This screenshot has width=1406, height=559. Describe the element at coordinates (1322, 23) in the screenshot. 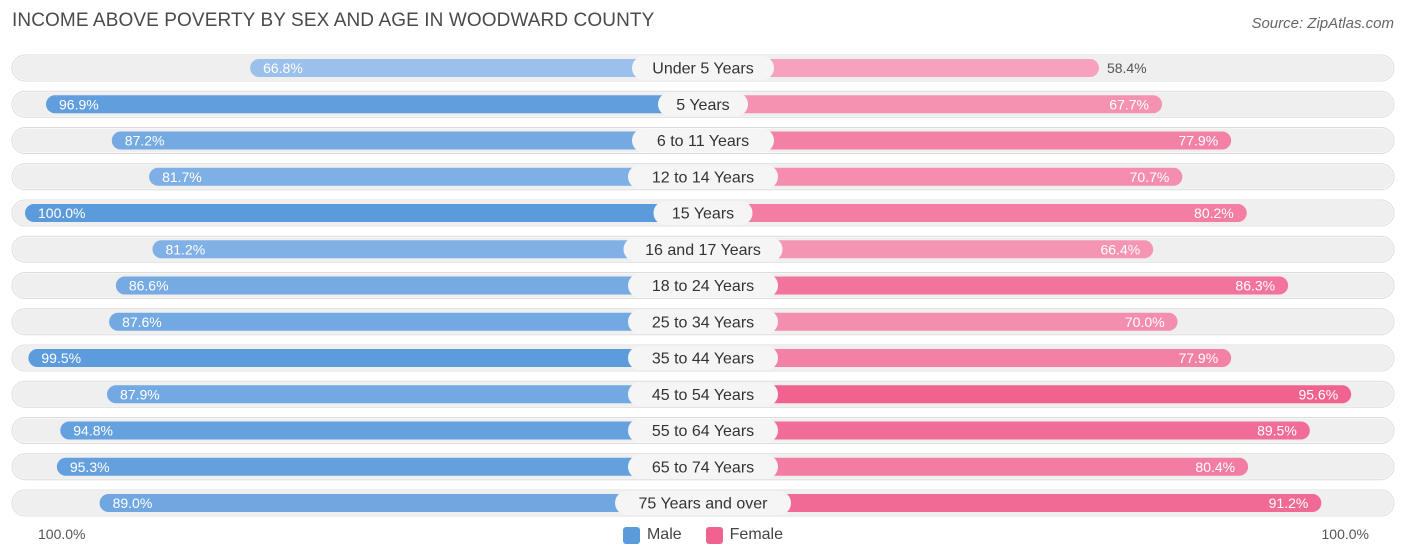

I see `source-label: Source: ZipAtlas.com` at that location.